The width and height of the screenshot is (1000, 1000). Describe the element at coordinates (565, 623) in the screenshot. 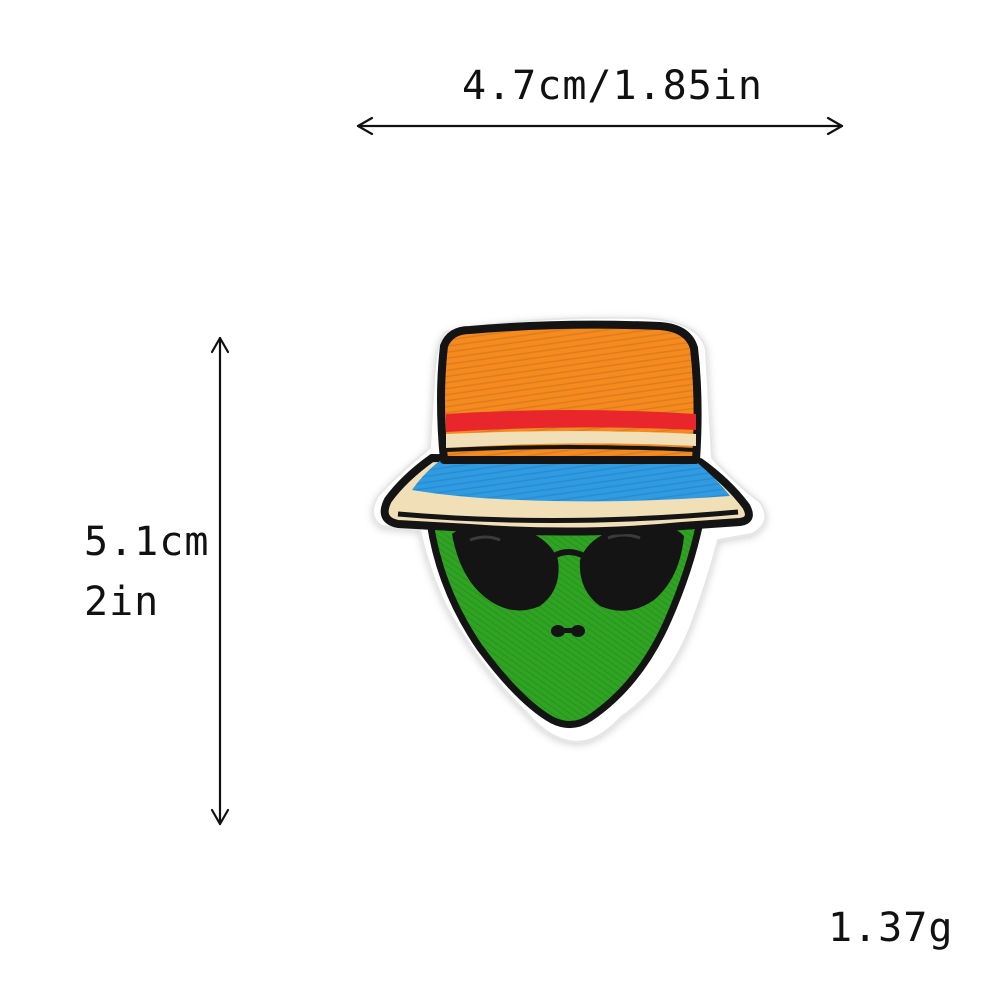

I see `alien-head` at that location.